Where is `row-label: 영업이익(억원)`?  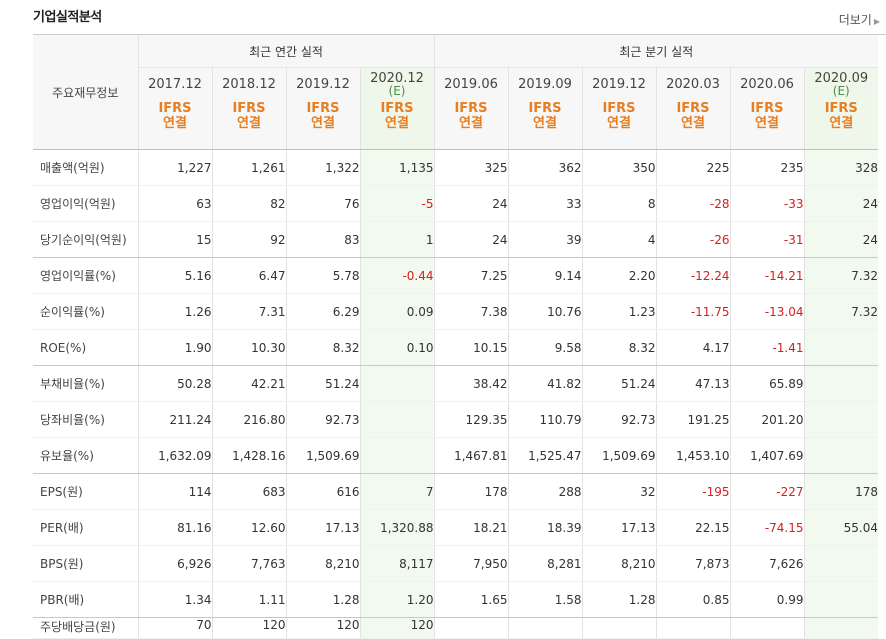
row-label: 영업이익(억원) is located at coordinates (85, 203).